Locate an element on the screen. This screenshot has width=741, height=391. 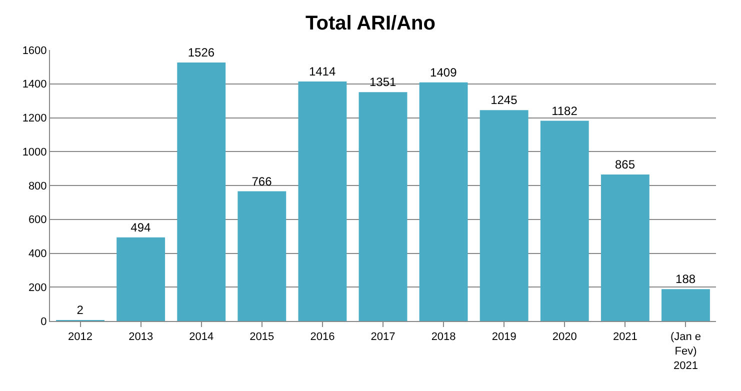
data-label: 188 is located at coordinates (686, 279).